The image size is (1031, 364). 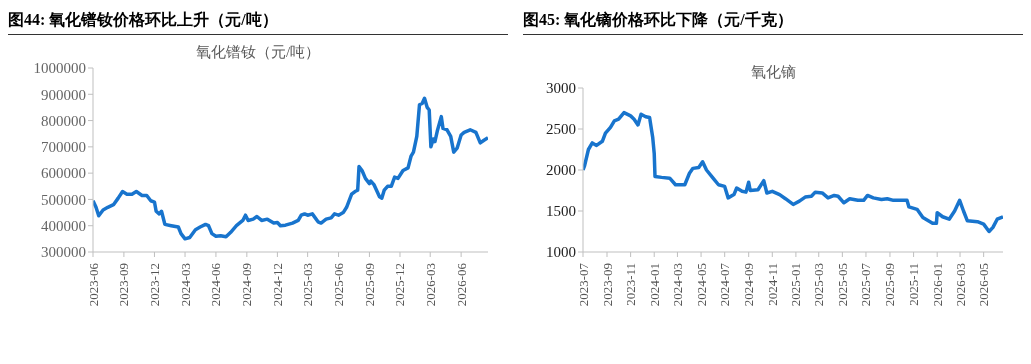 What do you see at coordinates (654, 285) in the screenshot?
I see `x-tick-label: 2024-01` at bounding box center [654, 285].